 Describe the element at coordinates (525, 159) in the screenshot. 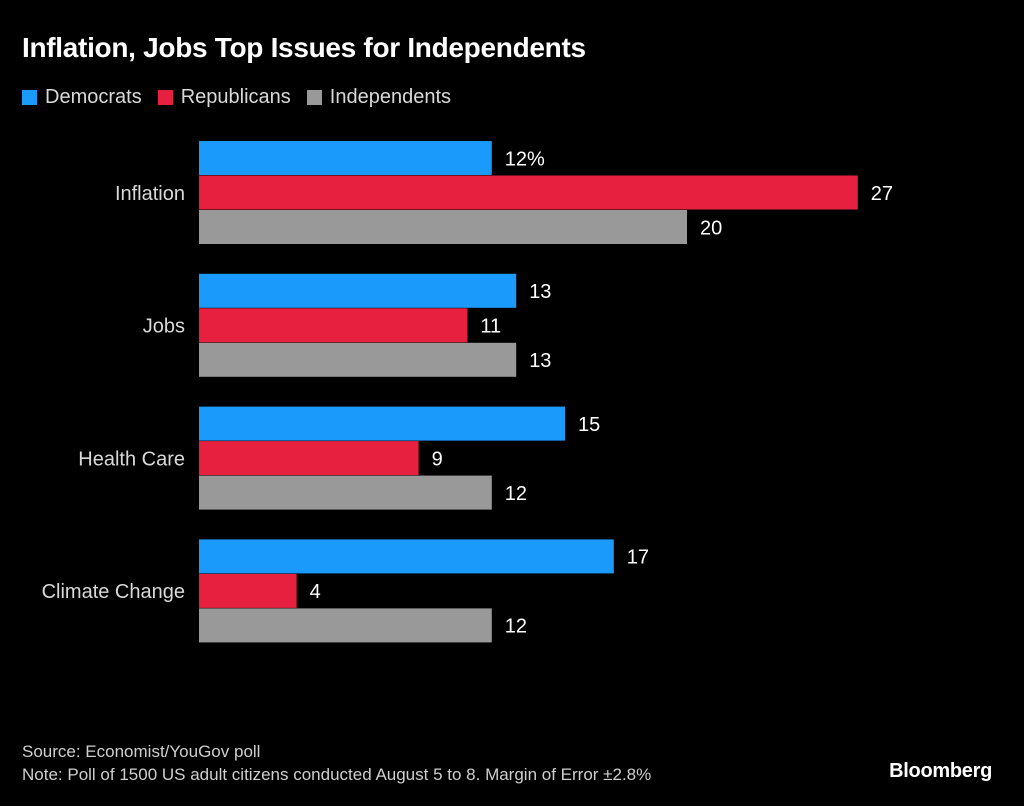

I see `value-label-inflation-democrats: 12%` at that location.